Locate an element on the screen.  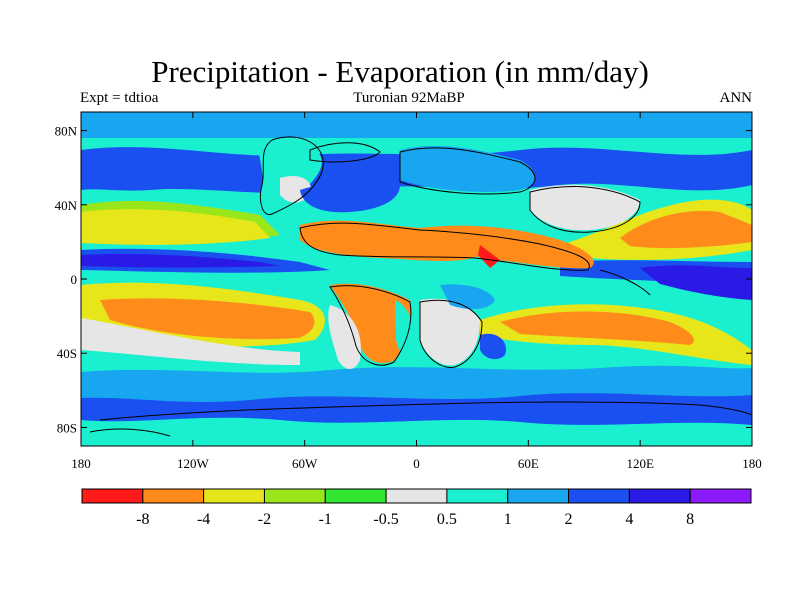
colorbar: -8 -4 -2 -1 -0.5 0.5 1 2 4 8 is located at coordinates (416, 508).